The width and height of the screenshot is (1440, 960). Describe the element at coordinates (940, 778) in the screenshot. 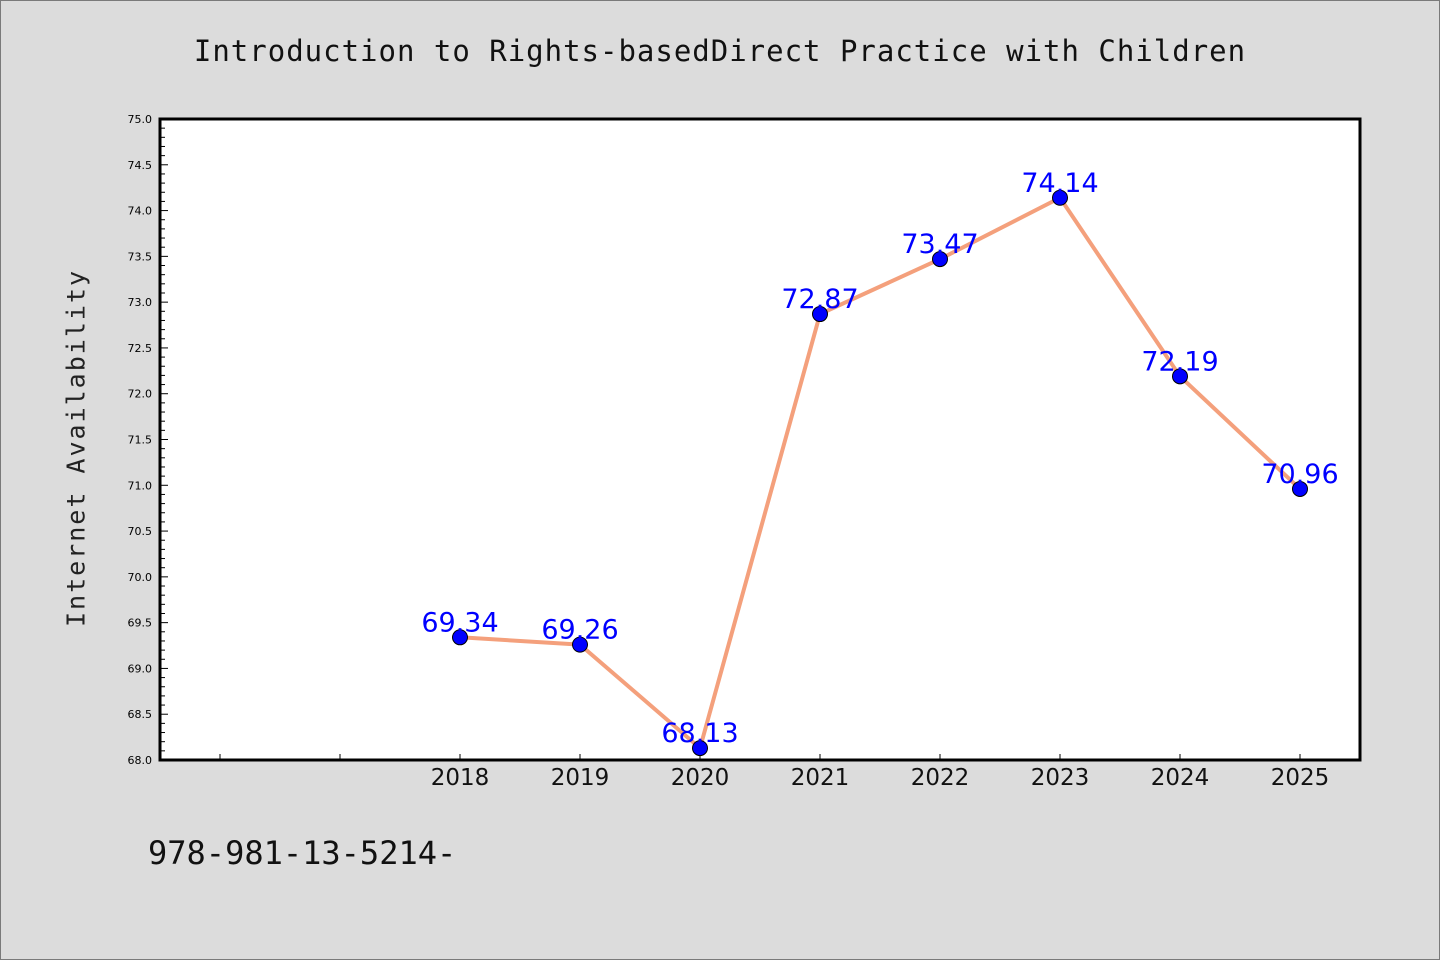

I see `x-tick-label: 2022` at that location.